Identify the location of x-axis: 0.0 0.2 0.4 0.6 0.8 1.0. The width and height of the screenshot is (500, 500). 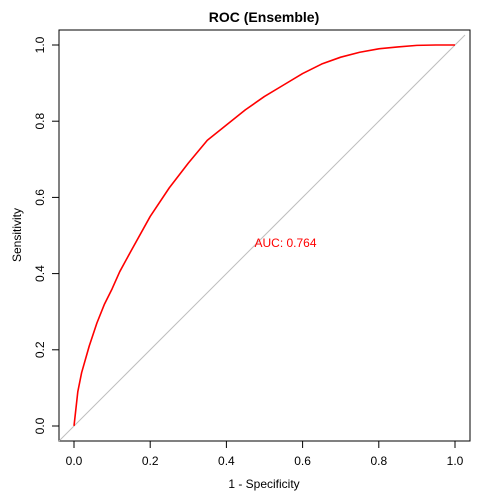
(265, 454).